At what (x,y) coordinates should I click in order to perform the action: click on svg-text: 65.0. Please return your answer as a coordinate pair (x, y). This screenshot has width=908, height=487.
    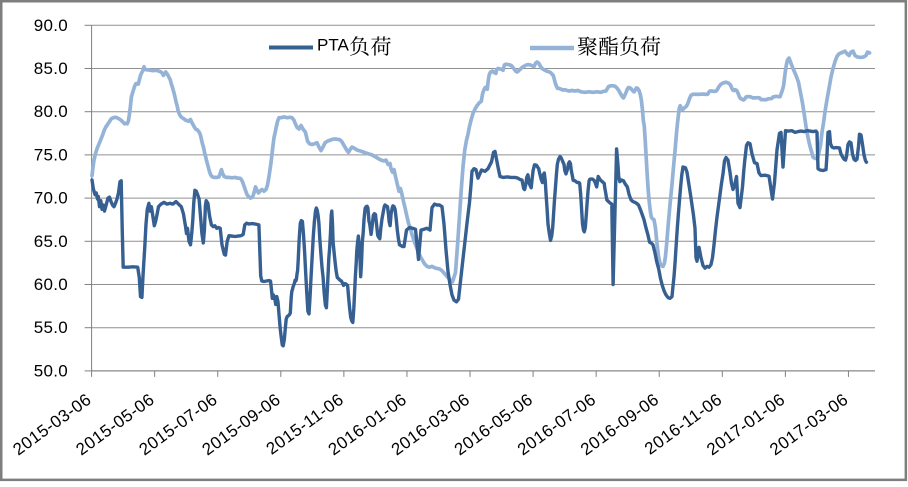
    Looking at the image, I should click on (51, 241).